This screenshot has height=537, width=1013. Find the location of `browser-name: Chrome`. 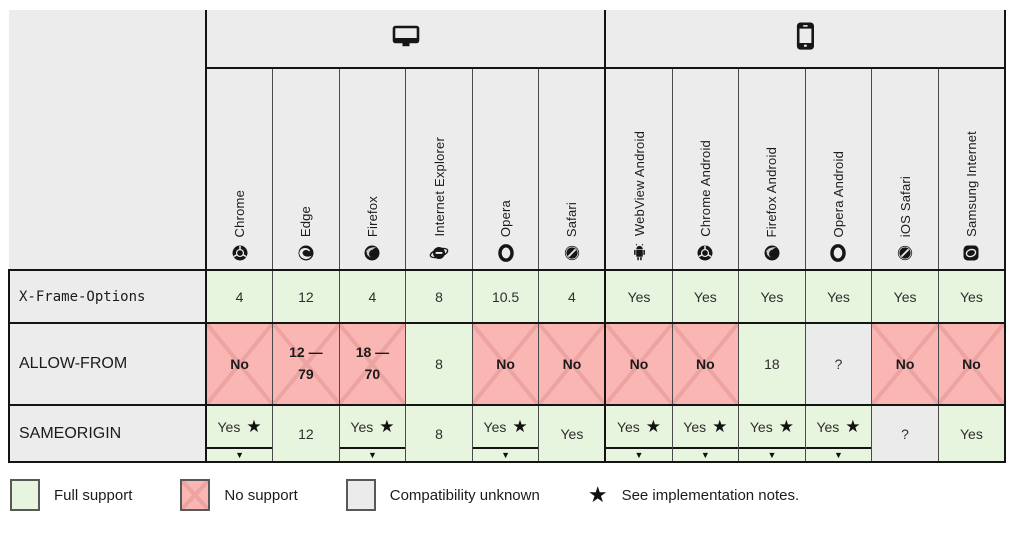

browser-name: Chrome is located at coordinates (240, 213).